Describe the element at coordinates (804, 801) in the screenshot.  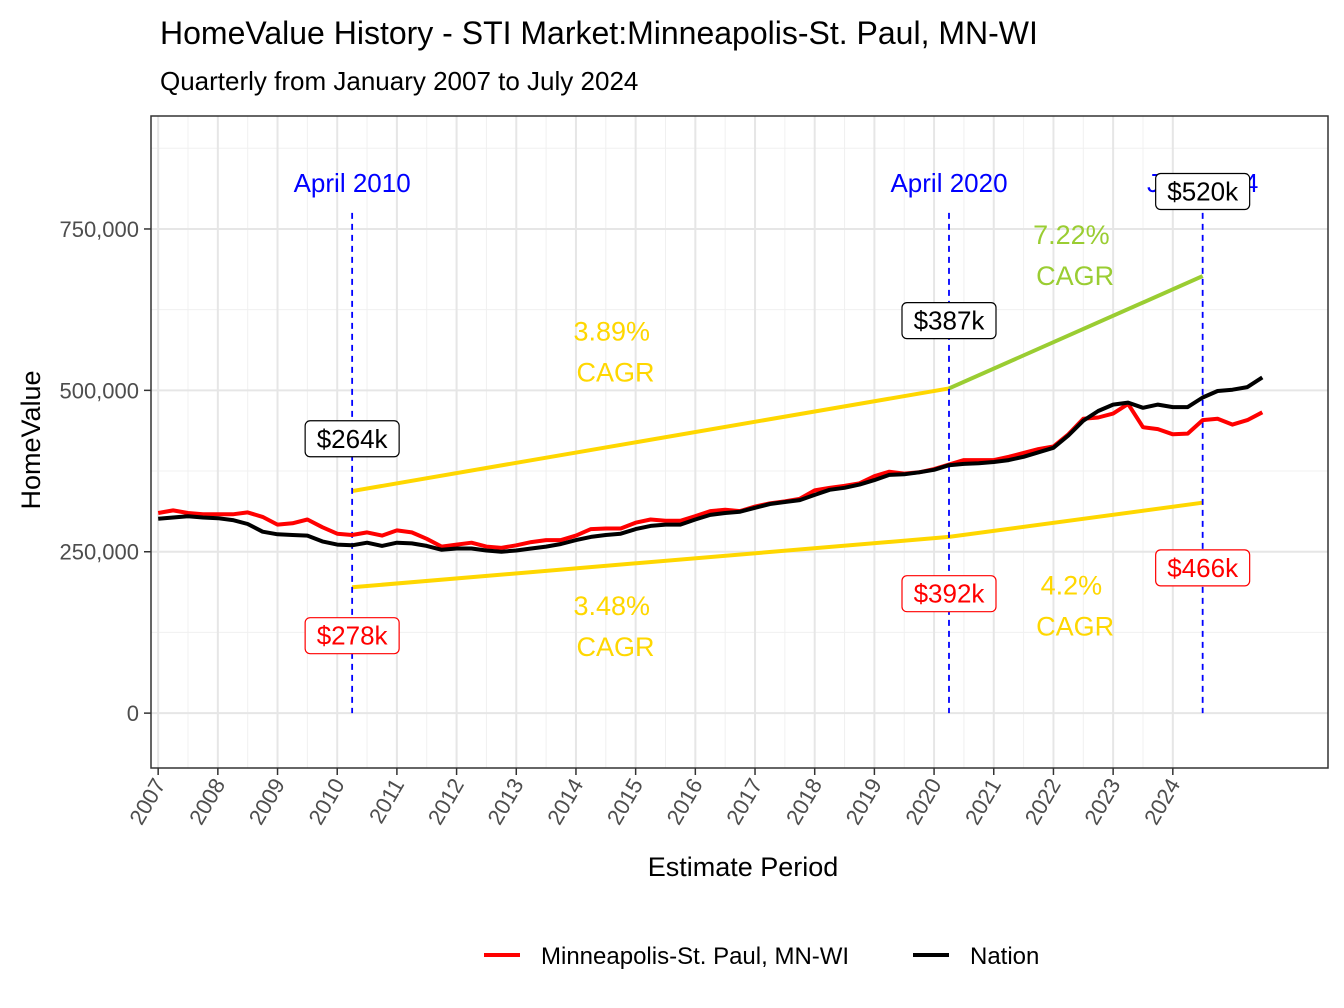
I see `x-tick-label: 2018` at that location.